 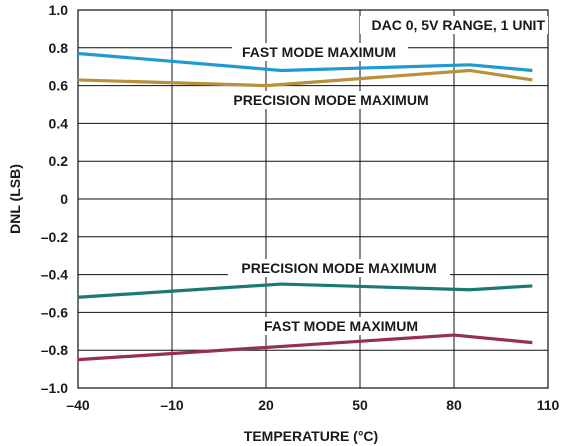 What do you see at coordinates (59, 161) in the screenshot?
I see `y-tick-label: 0.2` at bounding box center [59, 161].